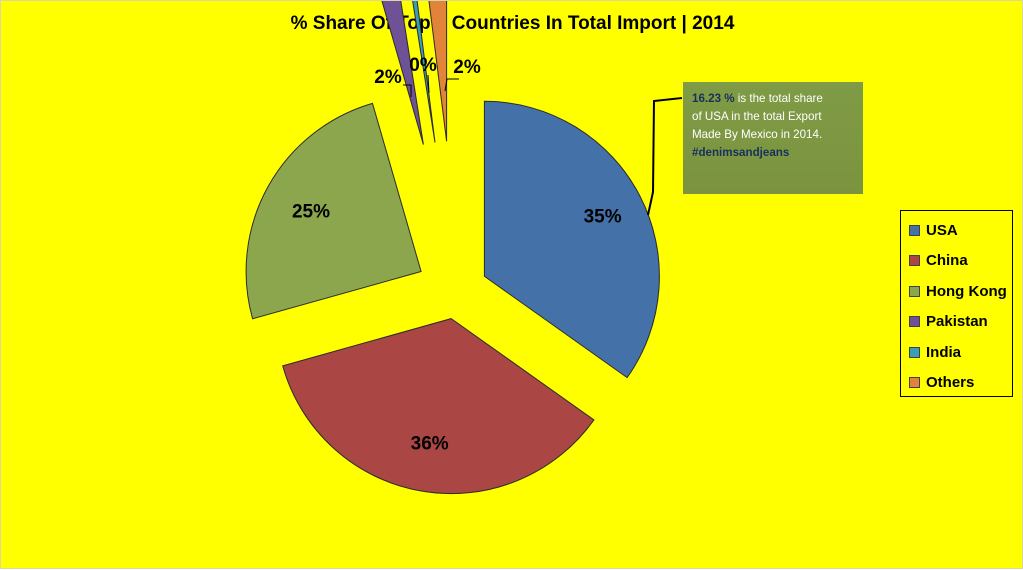  I want to click on legend-label: China, so click(947, 261).